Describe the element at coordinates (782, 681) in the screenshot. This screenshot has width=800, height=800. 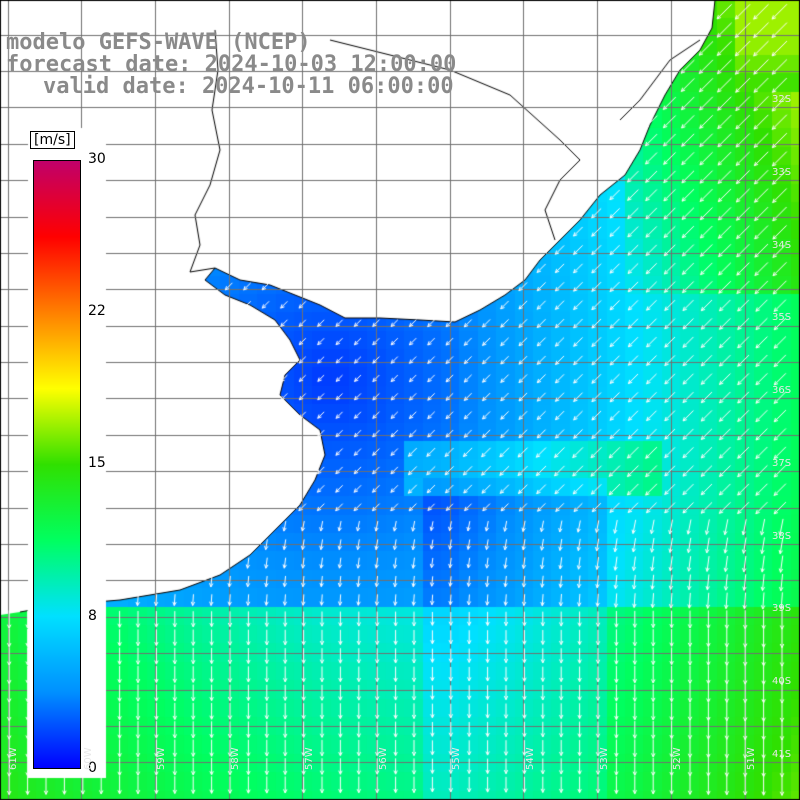
I see `lat-label-40s: 40S` at that location.